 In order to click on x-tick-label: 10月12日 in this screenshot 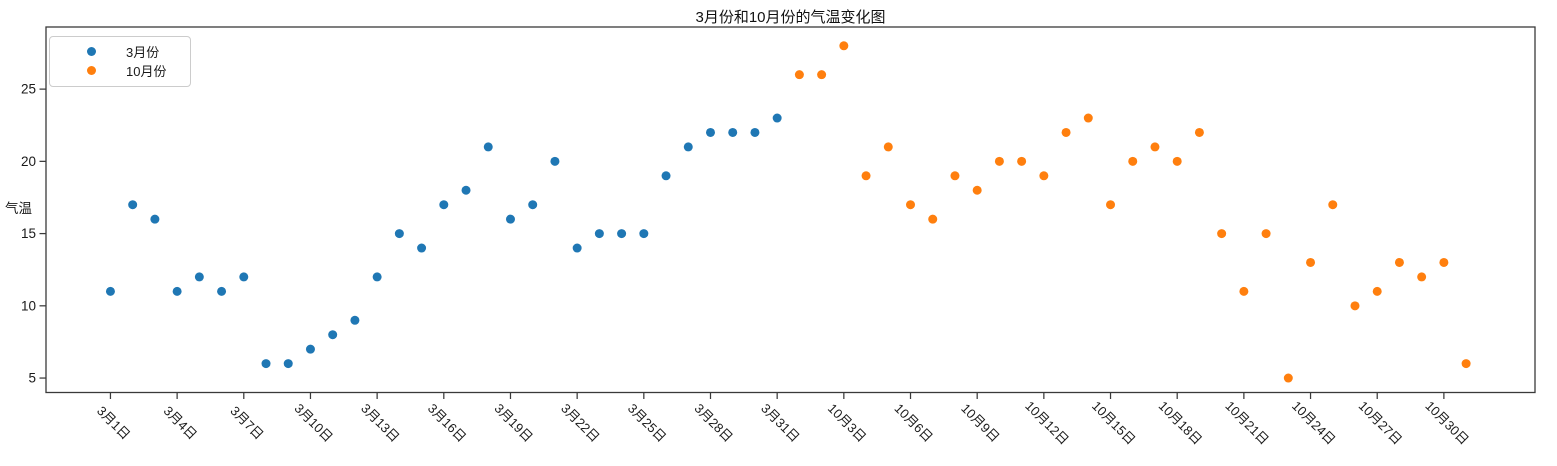, I will do `click(1046, 422)`.